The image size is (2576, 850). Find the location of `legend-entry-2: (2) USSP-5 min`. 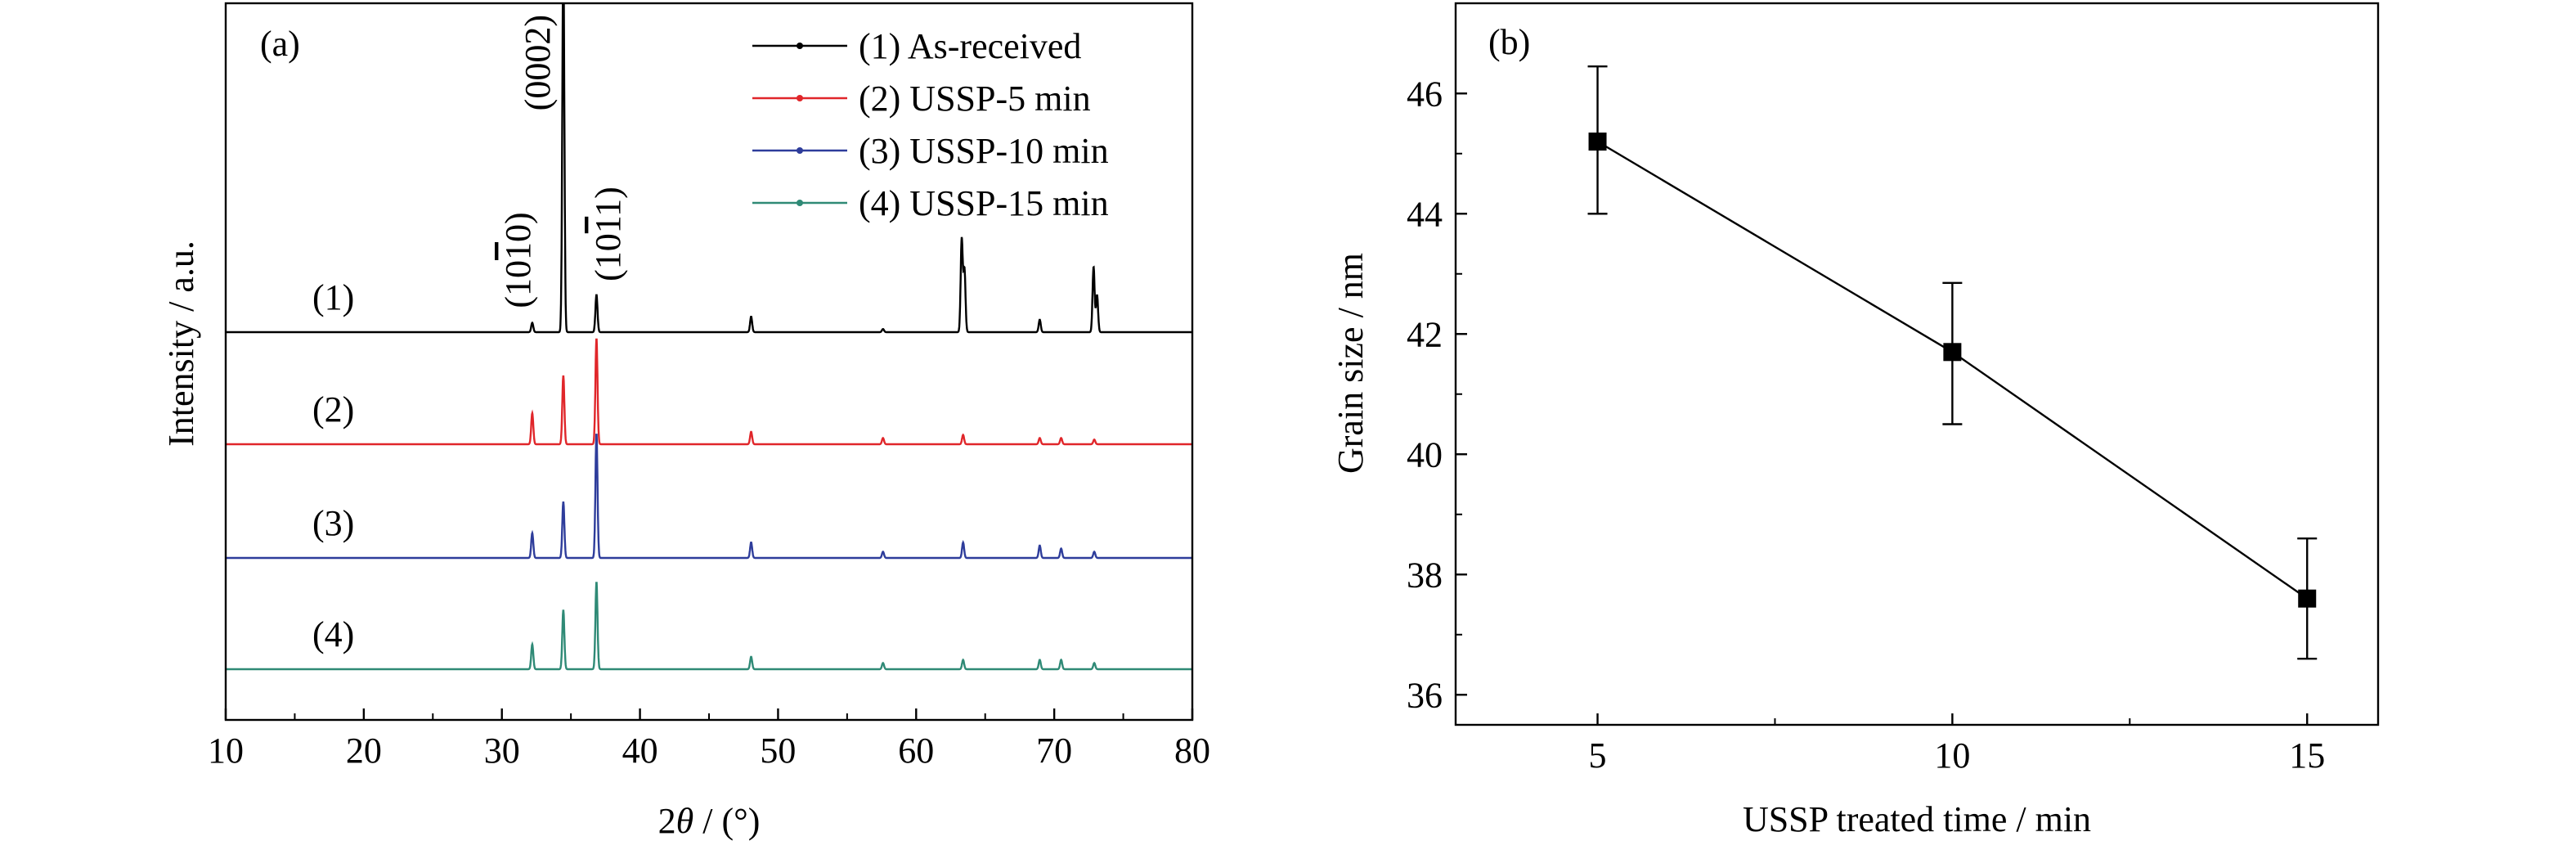

legend-entry-2: (2) USSP-5 min is located at coordinates (975, 99).